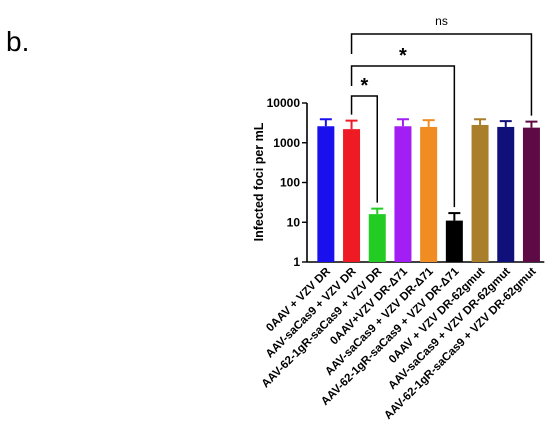 This screenshot has height=438, width=550. I want to click on y-tick-label: 10, so click(294, 222).